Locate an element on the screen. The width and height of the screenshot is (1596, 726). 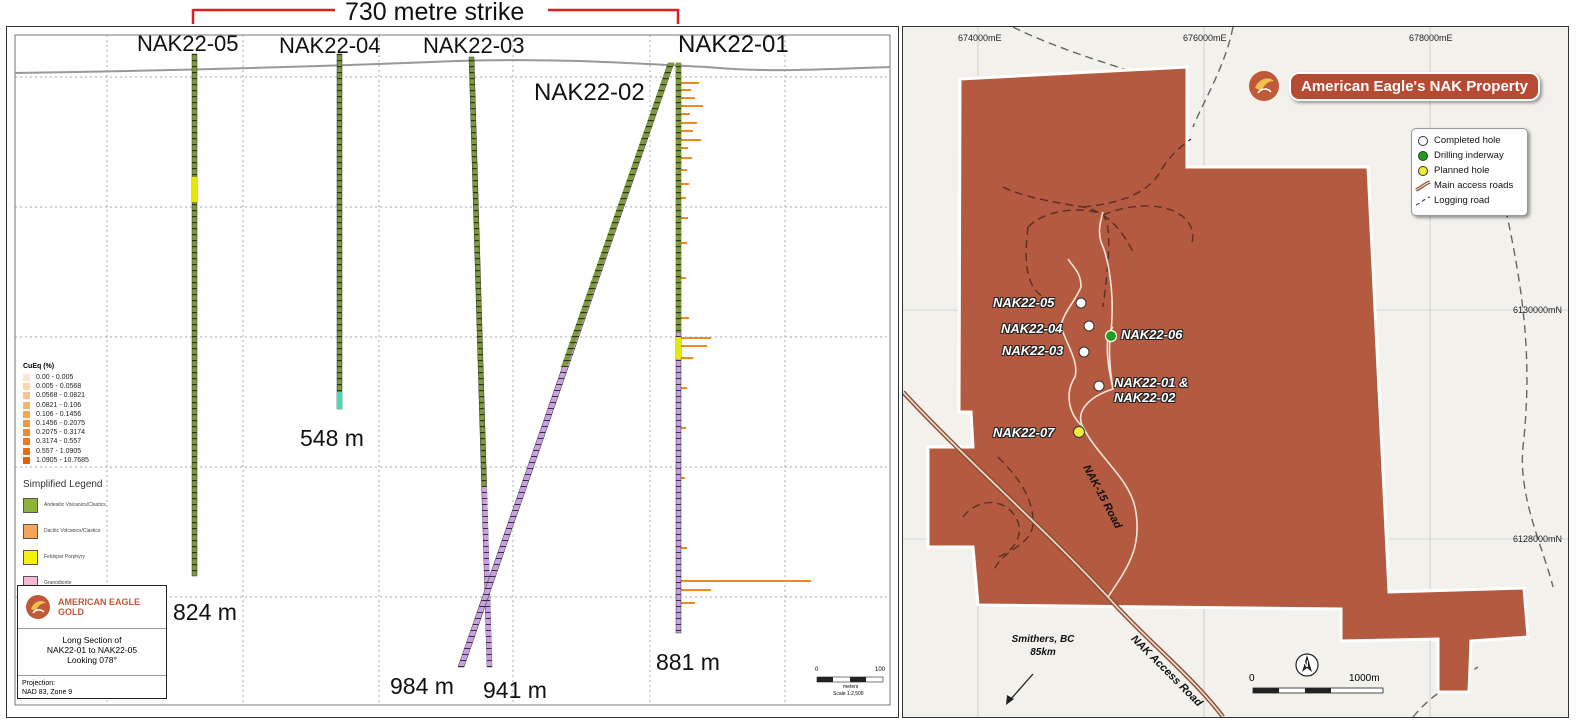
legend-planned-hole: Planned hole is located at coordinates (1469, 170).